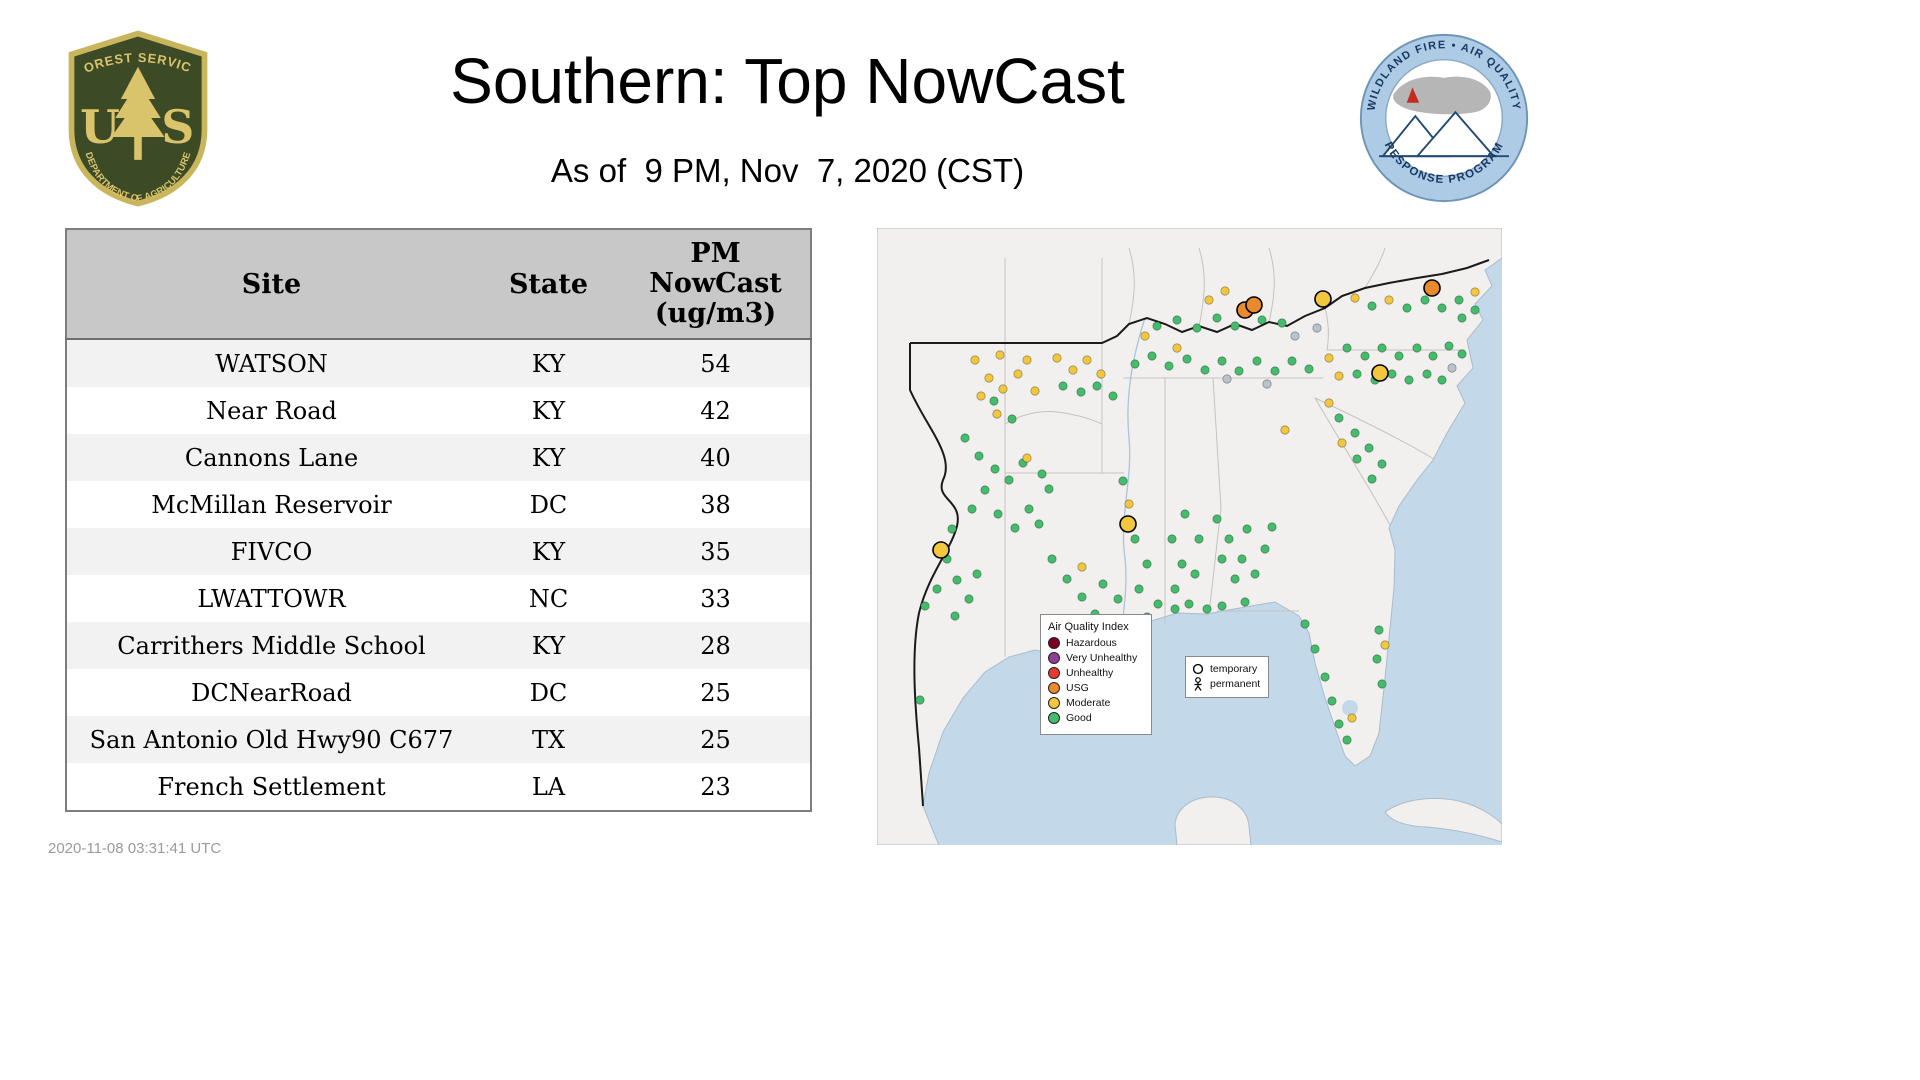  What do you see at coordinates (100, 127) in the screenshot?
I see `fs-logo-letter-u: U` at bounding box center [100, 127].